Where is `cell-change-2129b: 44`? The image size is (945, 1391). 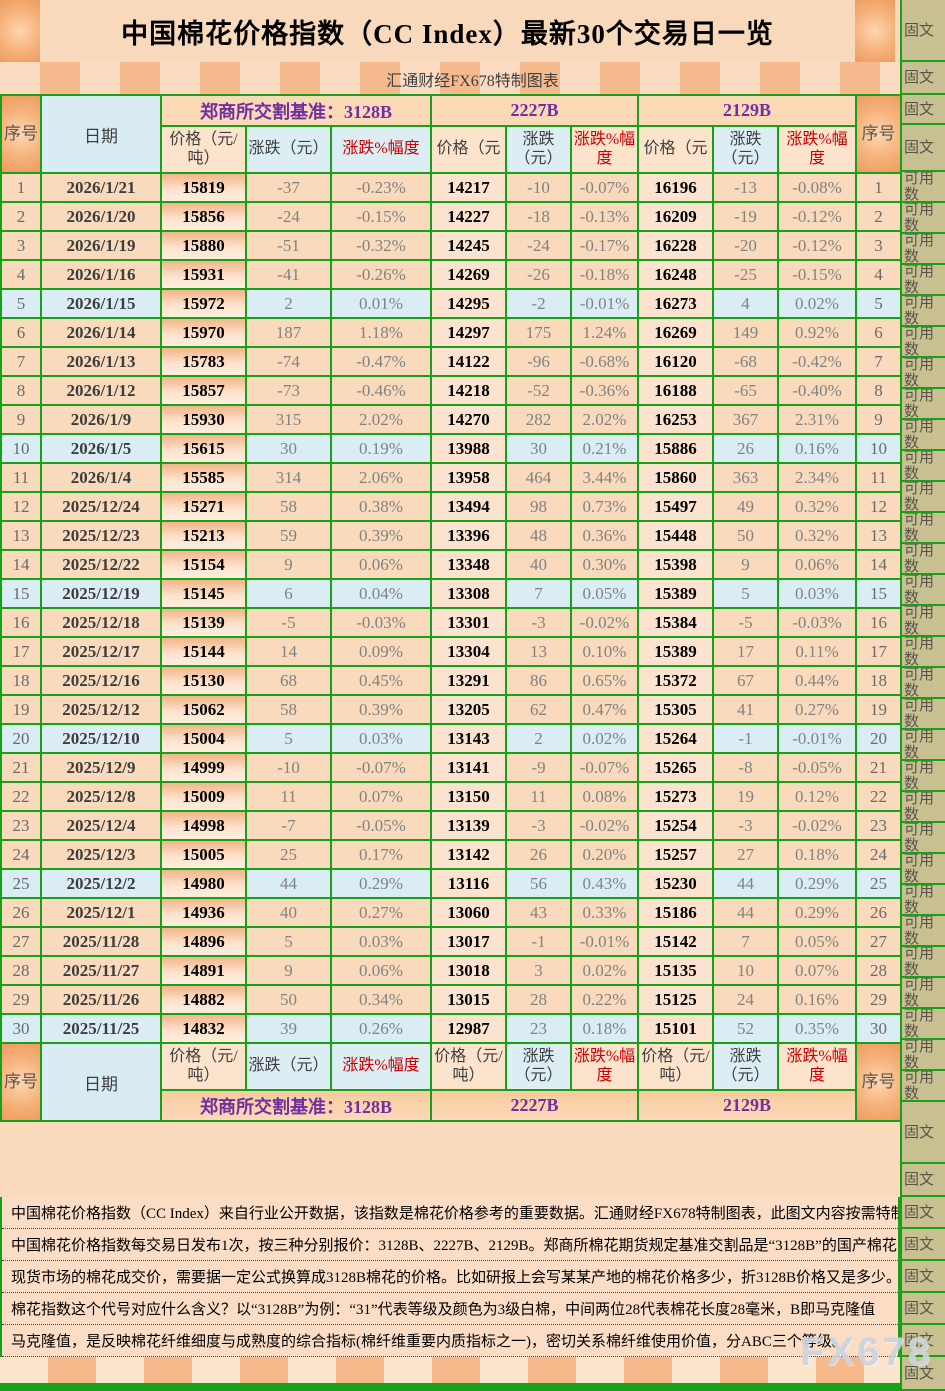
cell-change-2129b: 44 is located at coordinates (745, 883).